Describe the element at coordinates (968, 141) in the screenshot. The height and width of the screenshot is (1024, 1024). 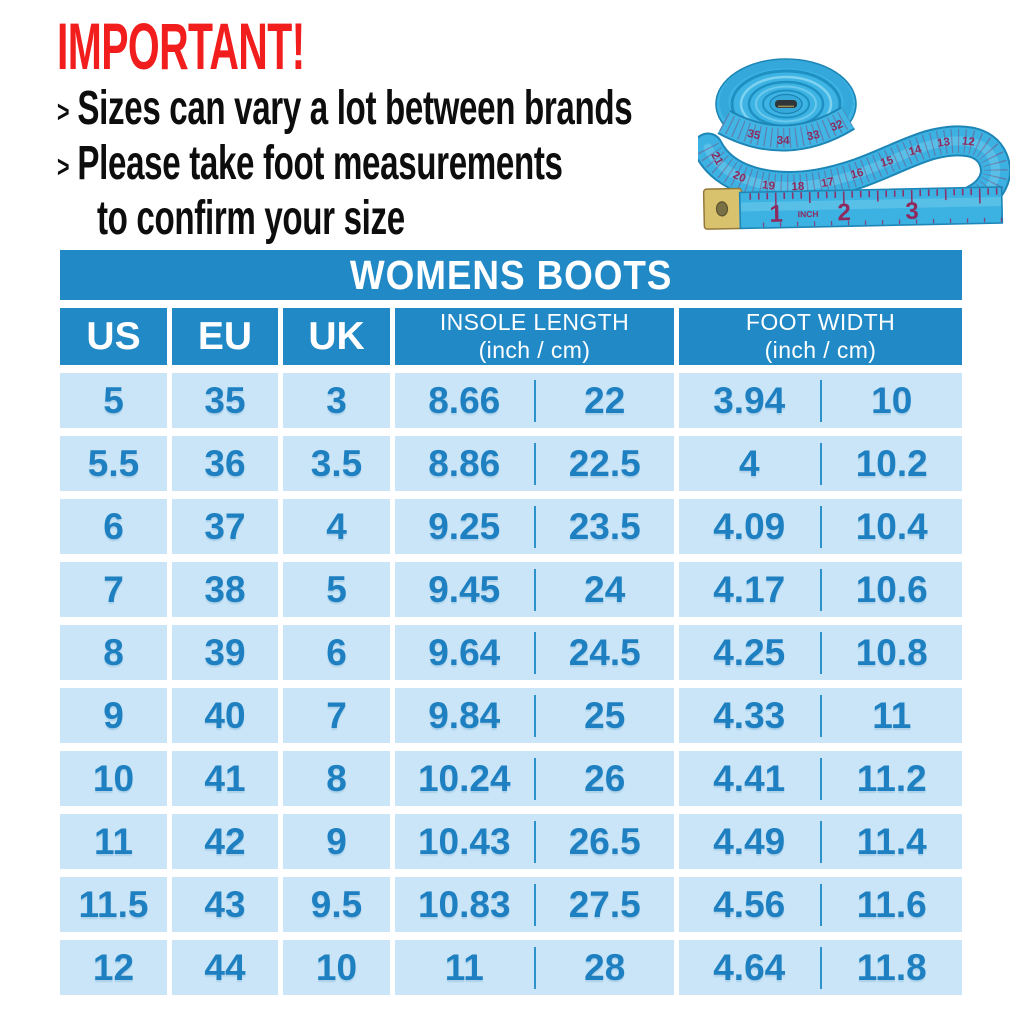
I see `tape-number: 12` at that location.